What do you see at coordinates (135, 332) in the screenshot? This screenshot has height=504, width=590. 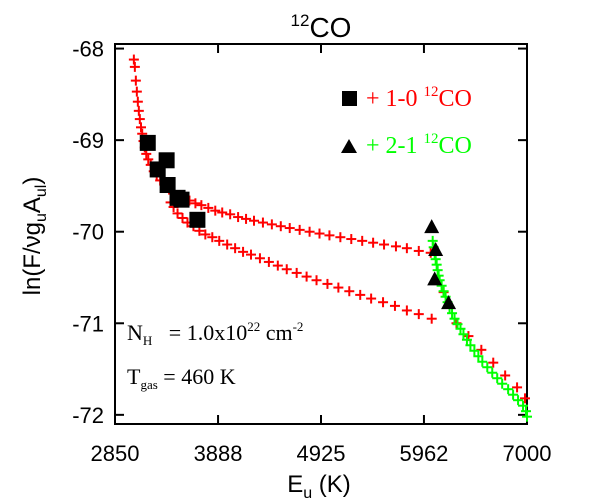 I see `nh-symbol: N` at bounding box center [135, 332].